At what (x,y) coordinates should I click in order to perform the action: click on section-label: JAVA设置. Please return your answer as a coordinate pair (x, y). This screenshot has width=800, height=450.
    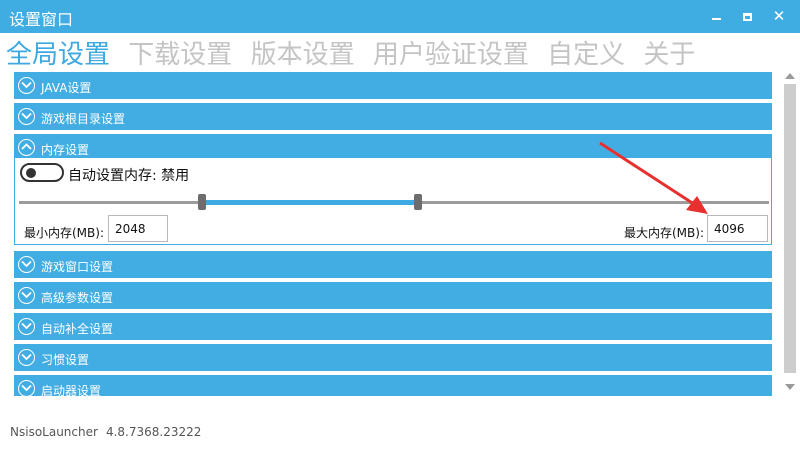
    Looking at the image, I should click on (66, 88).